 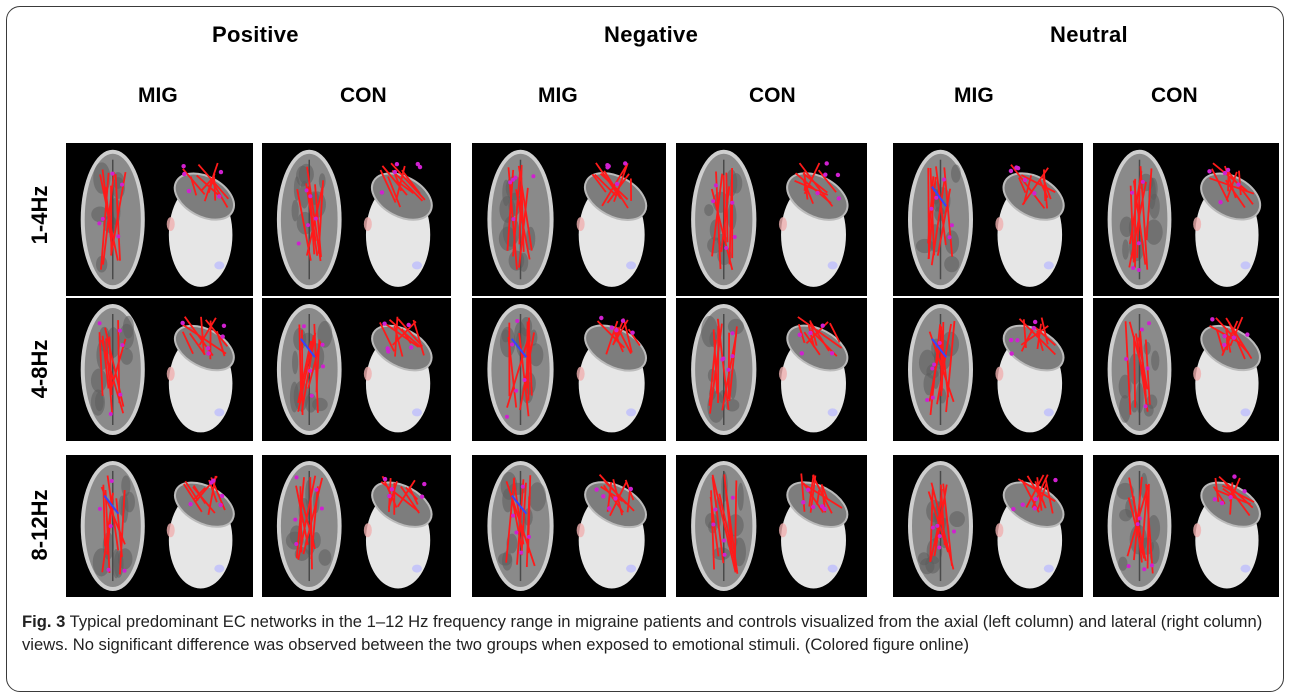 I want to click on network-panel-negative-con-1-4hz, so click(x=771, y=219).